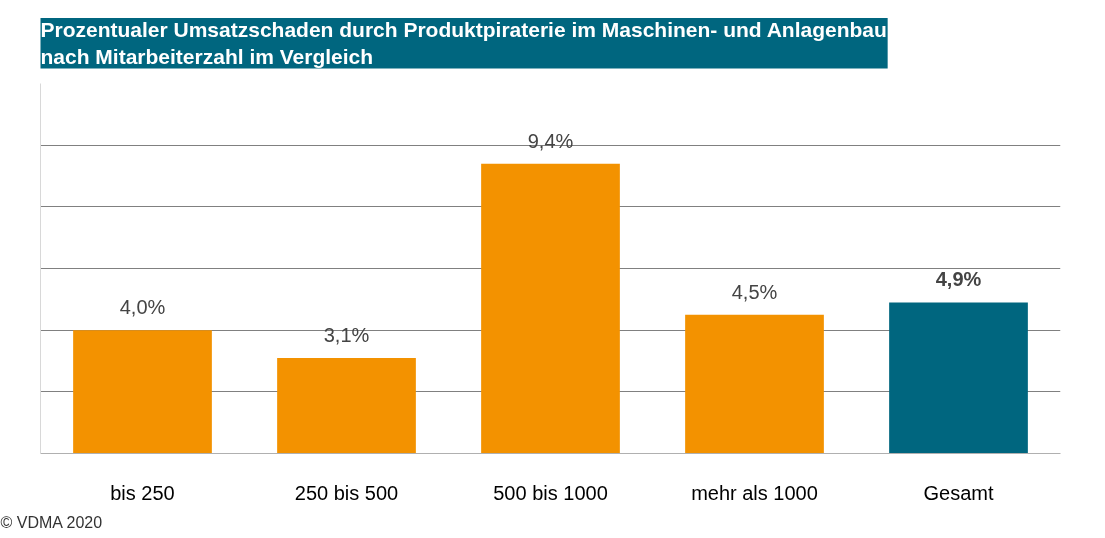  Describe the element at coordinates (142, 492) in the screenshot. I see `x-tick-label: bis 250` at that location.